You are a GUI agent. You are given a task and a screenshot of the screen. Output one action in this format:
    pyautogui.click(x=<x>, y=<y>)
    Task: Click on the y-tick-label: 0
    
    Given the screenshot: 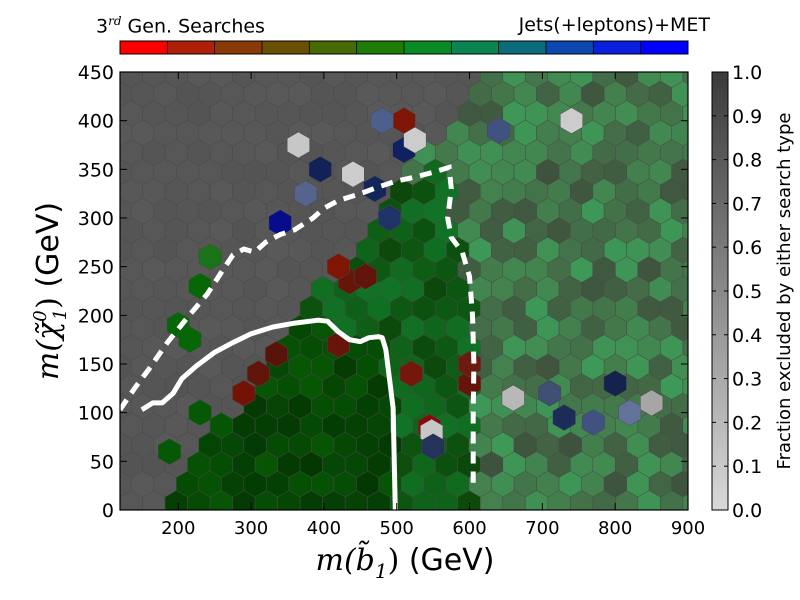 What is the action you would take?
    pyautogui.click(x=108, y=511)
    